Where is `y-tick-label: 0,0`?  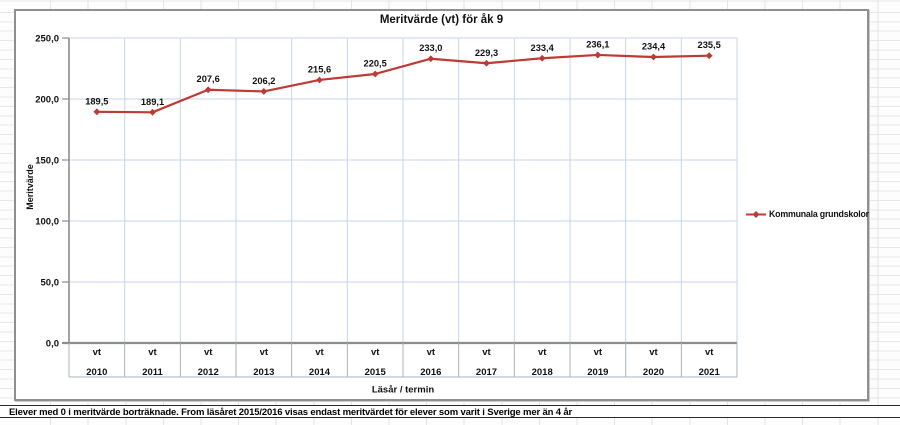 y-tick-label: 0,0 is located at coordinates (52, 344).